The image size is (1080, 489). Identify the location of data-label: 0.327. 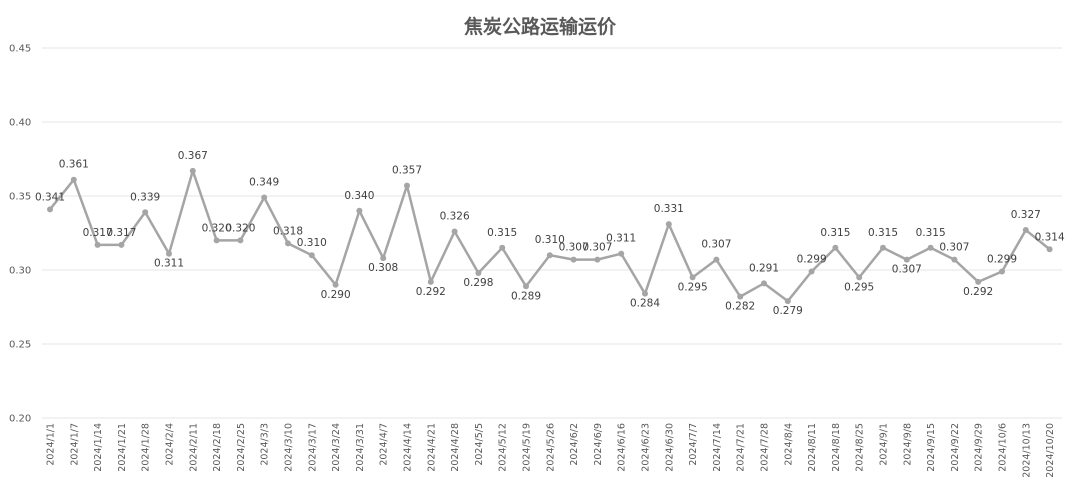
(1026, 215).